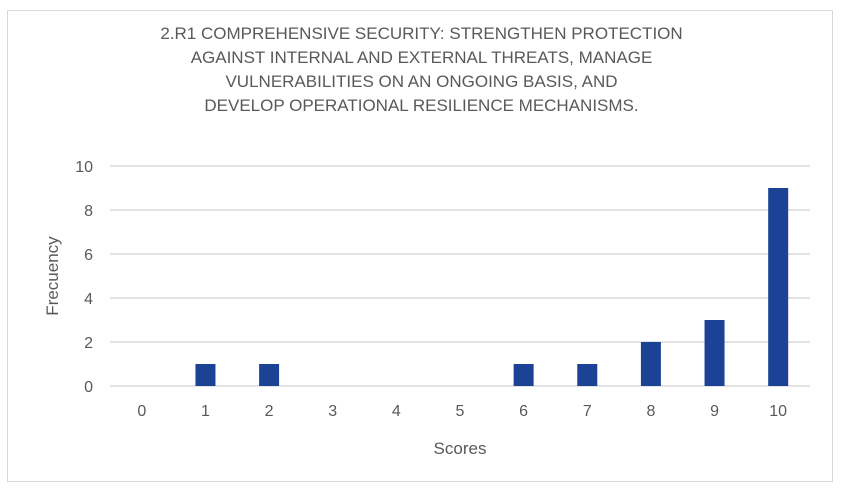  What do you see at coordinates (88, 299) in the screenshot?
I see `y-tick-label: 4` at bounding box center [88, 299].